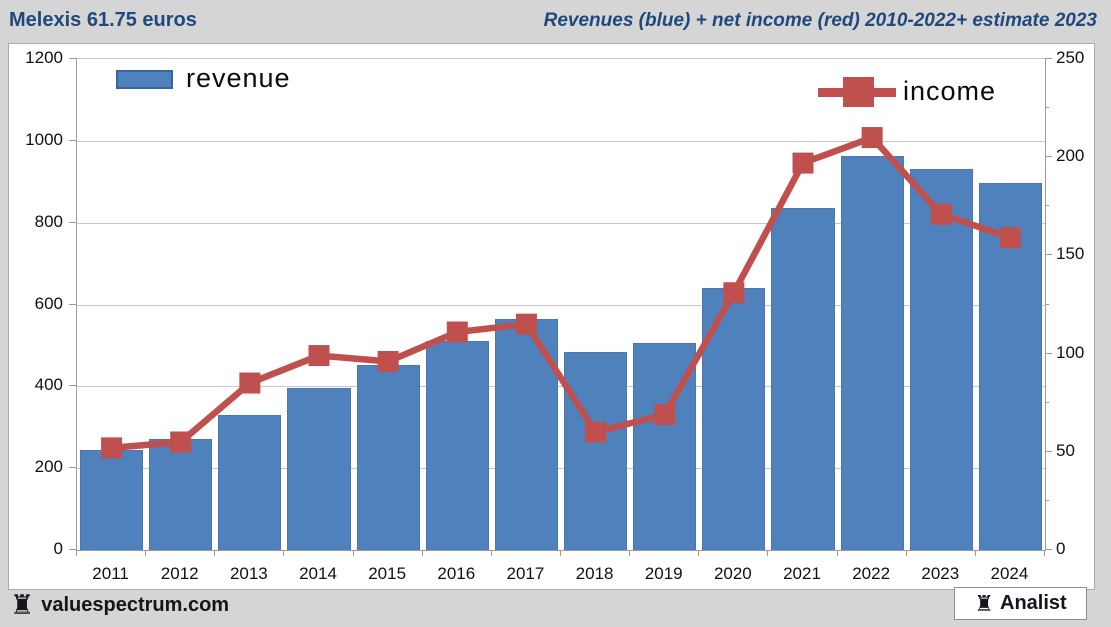 This screenshot has width=1111, height=627. I want to click on year-label-2012: 2012, so click(179, 573).